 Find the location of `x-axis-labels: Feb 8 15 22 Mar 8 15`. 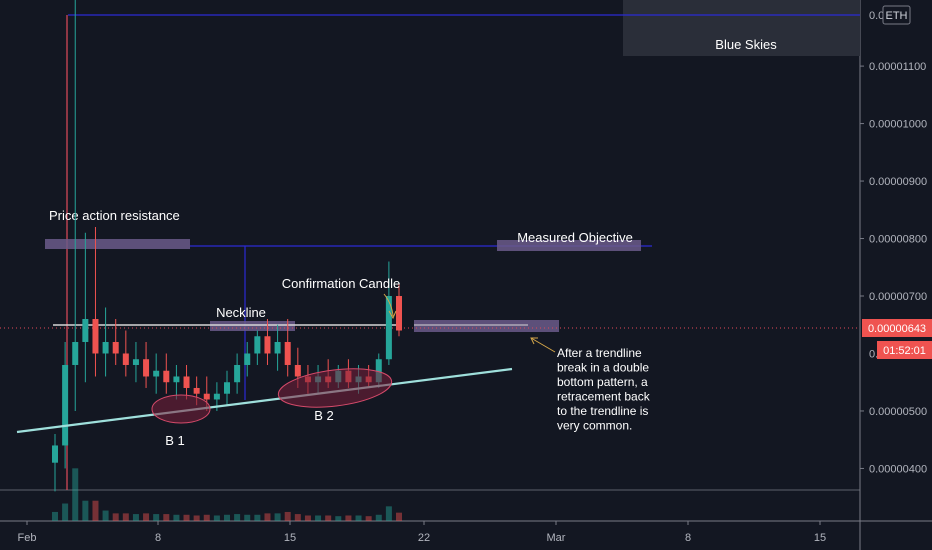

x-axis-labels: Feb 8 15 22 Mar 8 15 is located at coordinates (422, 532).